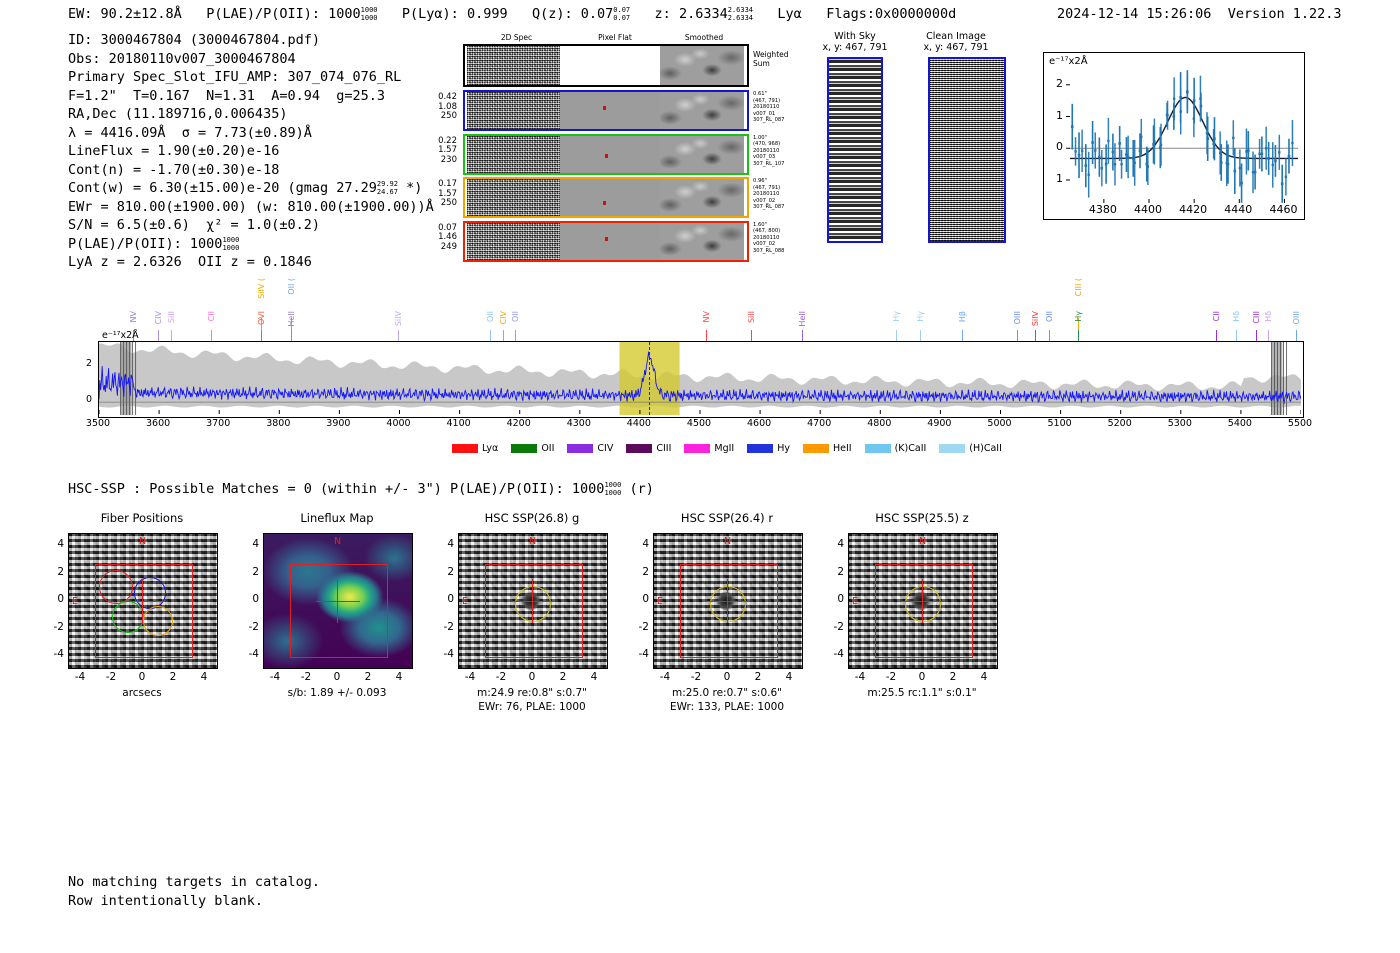 This screenshot has height=953, width=1400. I want to click on plya-value: 0.999, so click(487, 14).